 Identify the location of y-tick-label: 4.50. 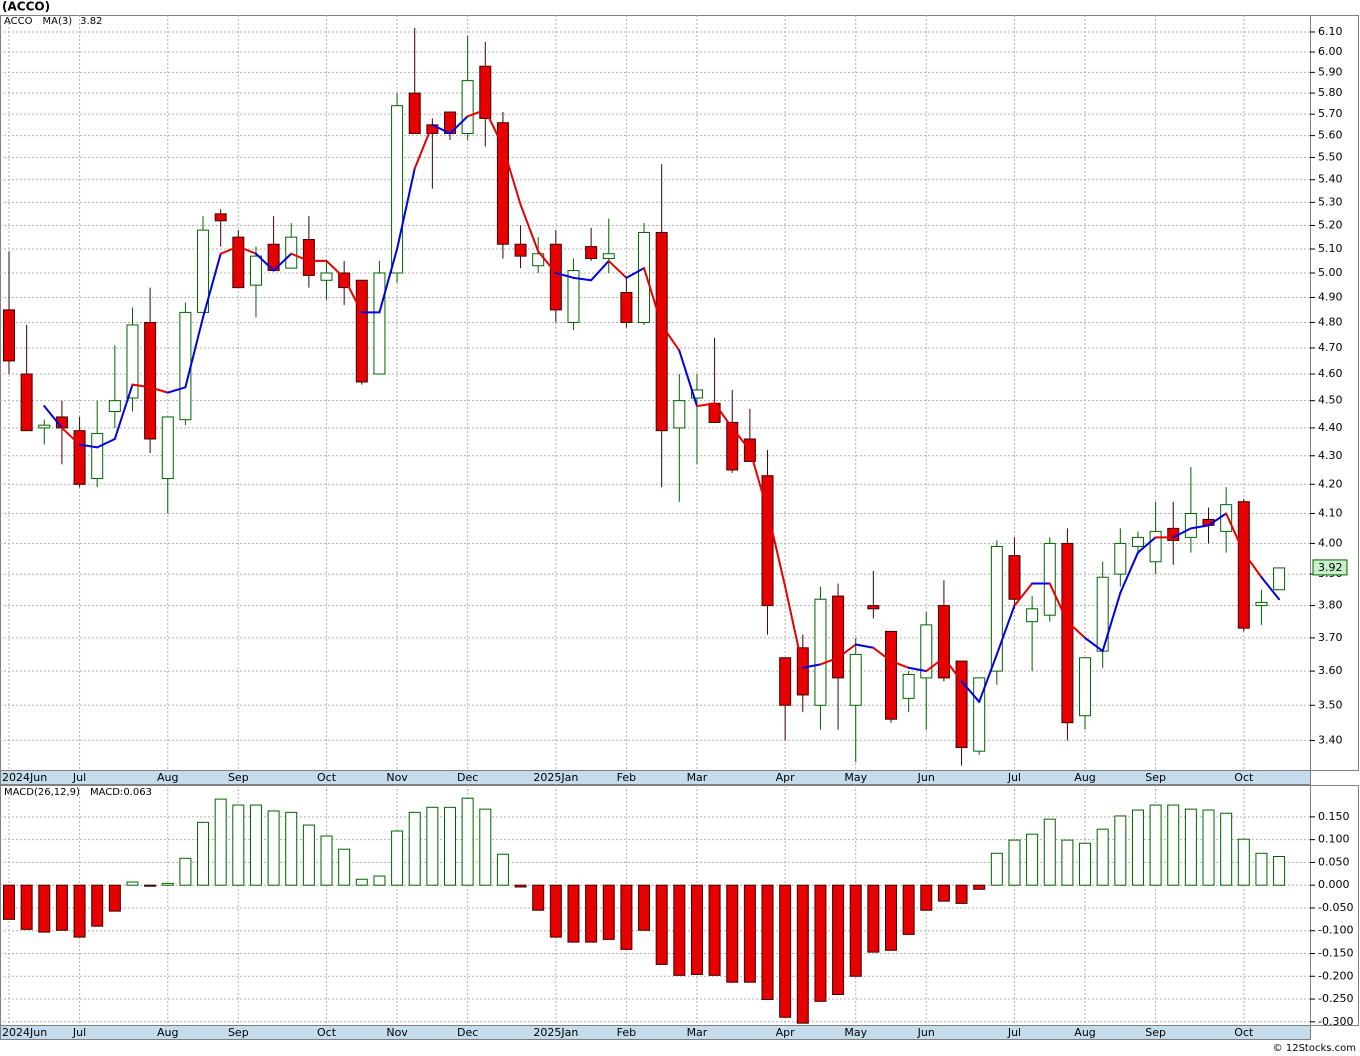
(1330, 400).